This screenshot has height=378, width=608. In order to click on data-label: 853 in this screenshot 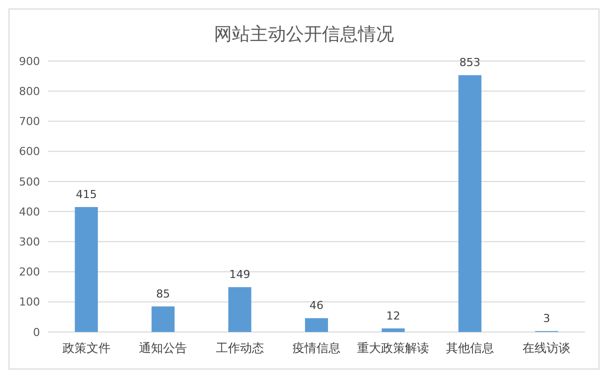, I will do `click(469, 63)`.